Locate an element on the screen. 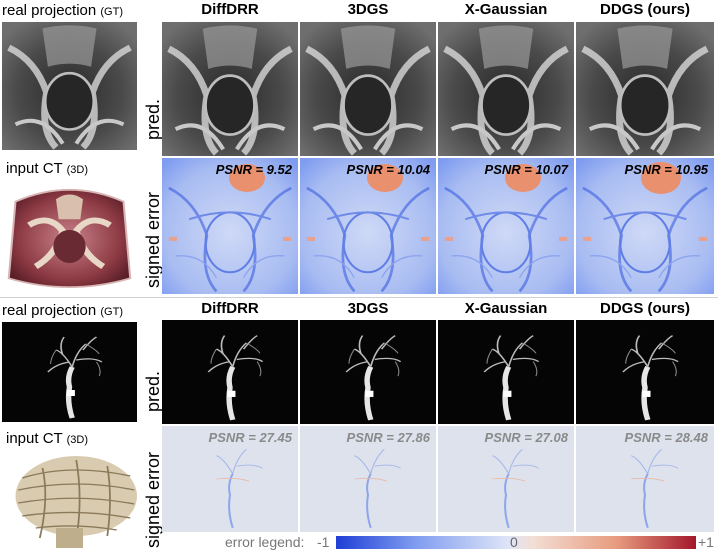 This screenshot has height=552, width=718. error-map: PSNR = 10.95 is located at coordinates (645, 226).